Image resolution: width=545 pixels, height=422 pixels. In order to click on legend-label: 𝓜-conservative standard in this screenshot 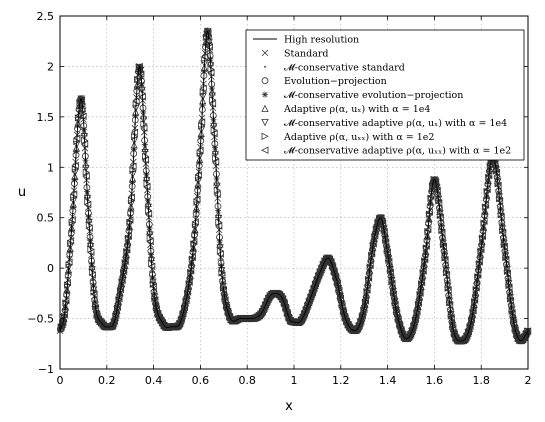, I will do `click(344, 67)`.